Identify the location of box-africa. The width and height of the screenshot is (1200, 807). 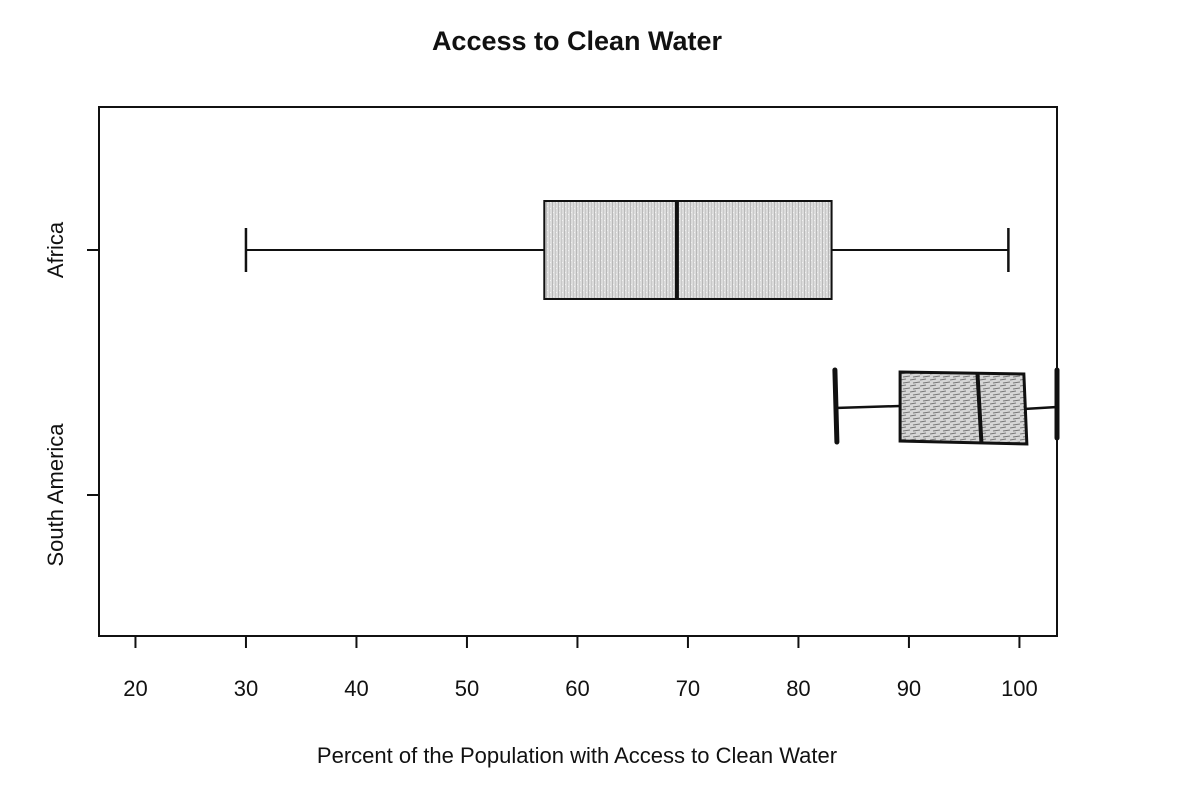
(627, 250).